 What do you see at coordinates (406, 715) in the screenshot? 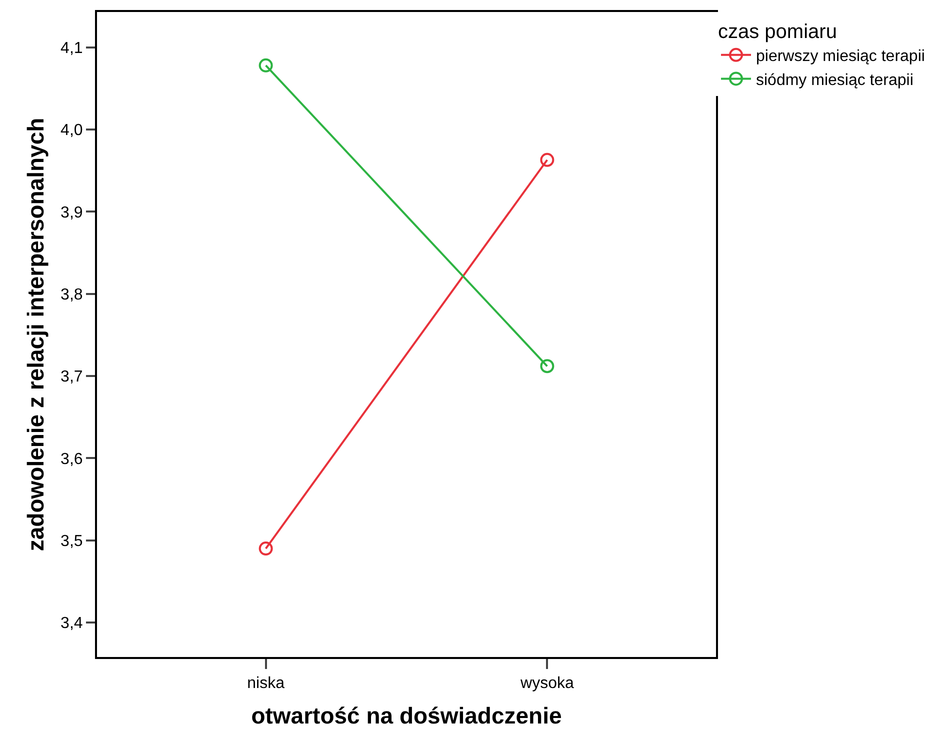
I see `x-axis-title: otwartość na doświadczenie` at bounding box center [406, 715].